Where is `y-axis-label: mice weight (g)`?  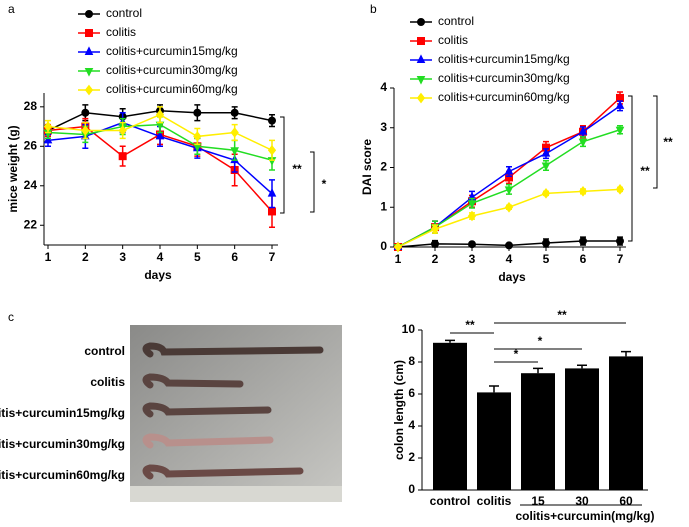 y-axis-label: mice weight (g) is located at coordinates (13, 168).